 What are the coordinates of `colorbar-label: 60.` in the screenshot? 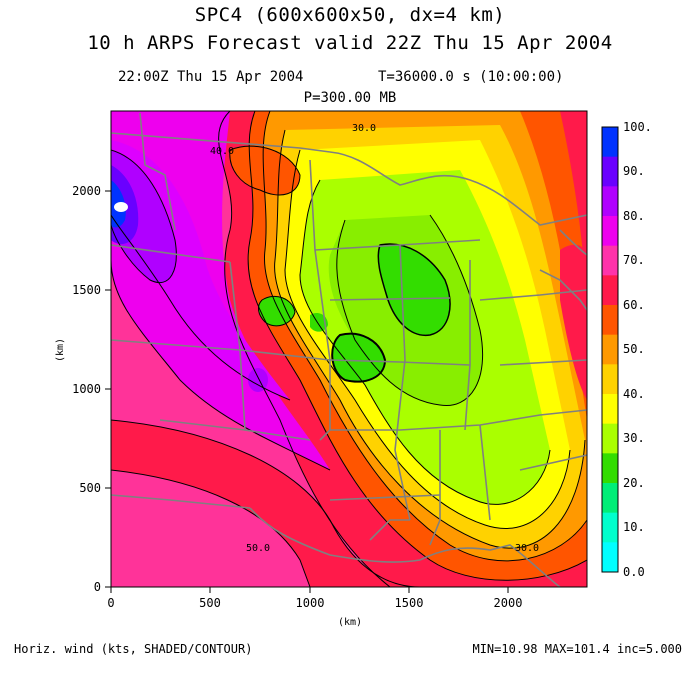 It's located at (634, 305).